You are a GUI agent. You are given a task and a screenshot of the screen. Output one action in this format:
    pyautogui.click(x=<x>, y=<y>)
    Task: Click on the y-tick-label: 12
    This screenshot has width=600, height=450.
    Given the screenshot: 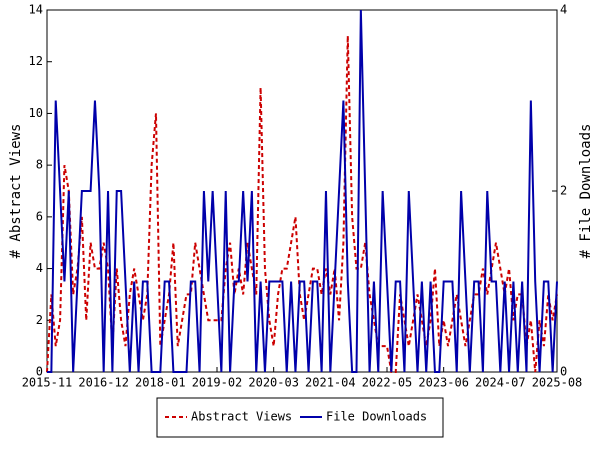 What is the action you would take?
    pyautogui.click(x=36, y=61)
    